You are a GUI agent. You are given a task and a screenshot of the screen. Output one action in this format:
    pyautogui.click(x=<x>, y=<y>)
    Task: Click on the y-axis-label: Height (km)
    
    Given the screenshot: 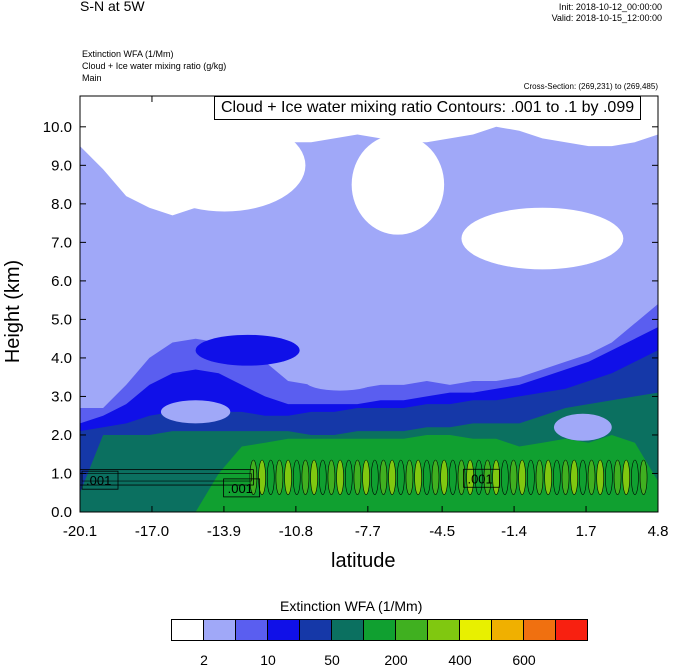 What is the action you would take?
    pyautogui.click(x=13, y=311)
    